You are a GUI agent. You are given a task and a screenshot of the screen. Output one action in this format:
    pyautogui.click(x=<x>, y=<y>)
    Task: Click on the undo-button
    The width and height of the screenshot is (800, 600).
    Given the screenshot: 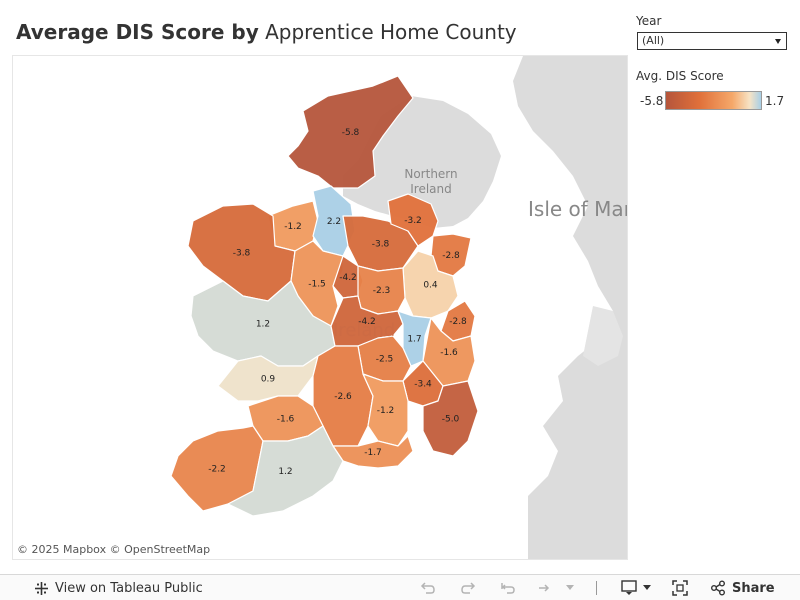 What is the action you would take?
    pyautogui.click(x=428, y=587)
    